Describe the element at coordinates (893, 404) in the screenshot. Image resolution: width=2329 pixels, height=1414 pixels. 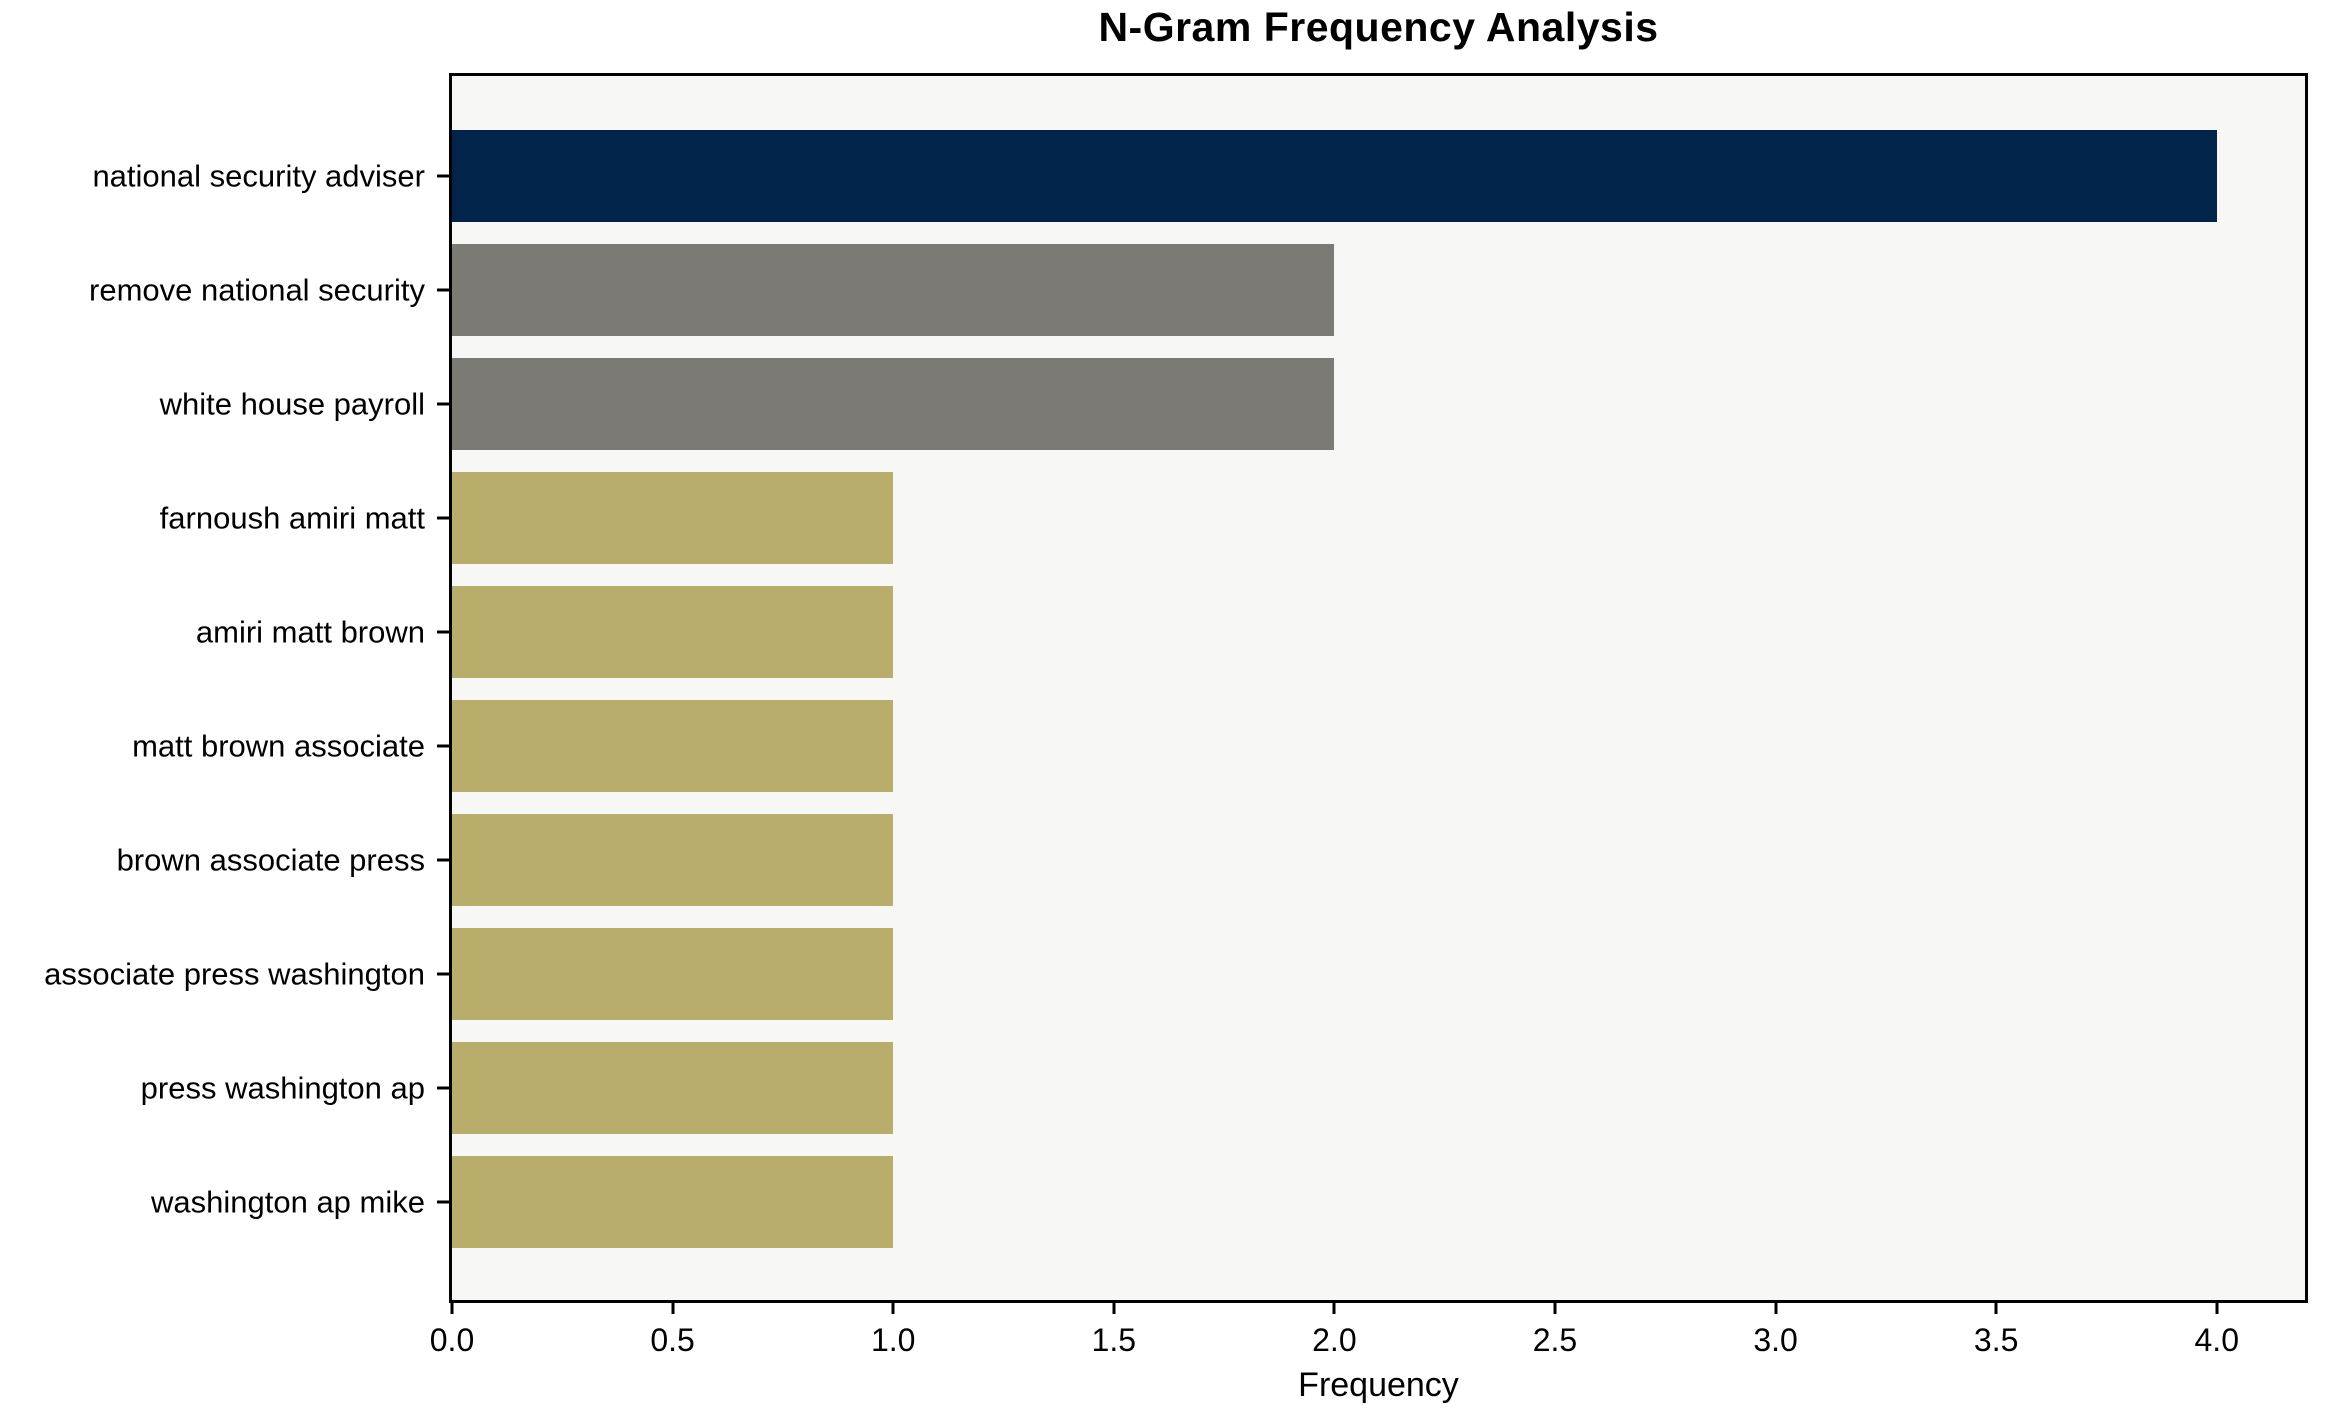
I see `bar-white-house-payroll` at that location.